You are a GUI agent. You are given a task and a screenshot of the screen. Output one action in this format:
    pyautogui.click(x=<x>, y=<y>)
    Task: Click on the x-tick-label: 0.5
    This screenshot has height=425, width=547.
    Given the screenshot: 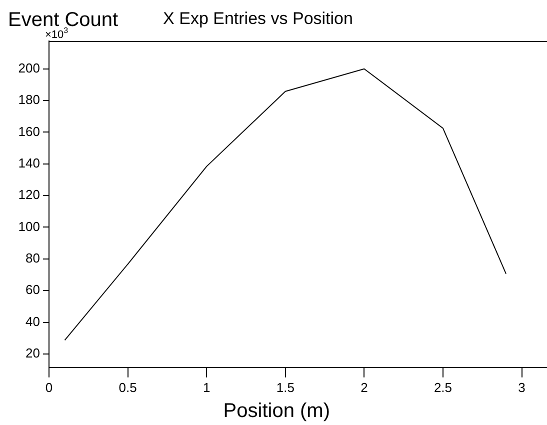 What is the action you would take?
    pyautogui.click(x=127, y=387)
    